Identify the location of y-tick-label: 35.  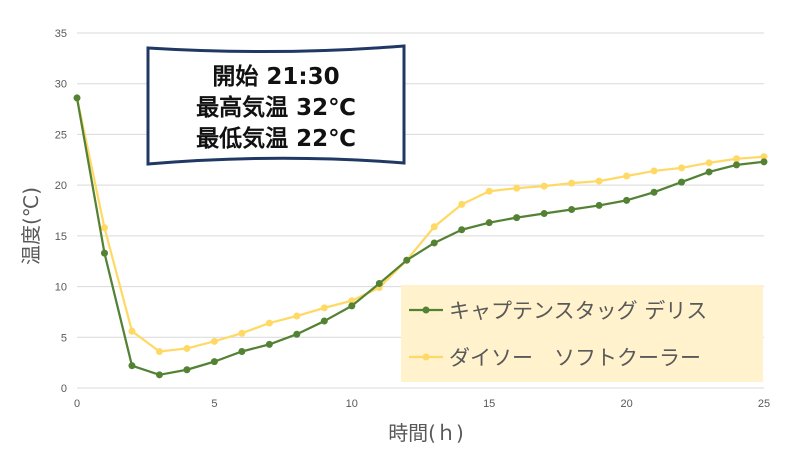
(61, 34).